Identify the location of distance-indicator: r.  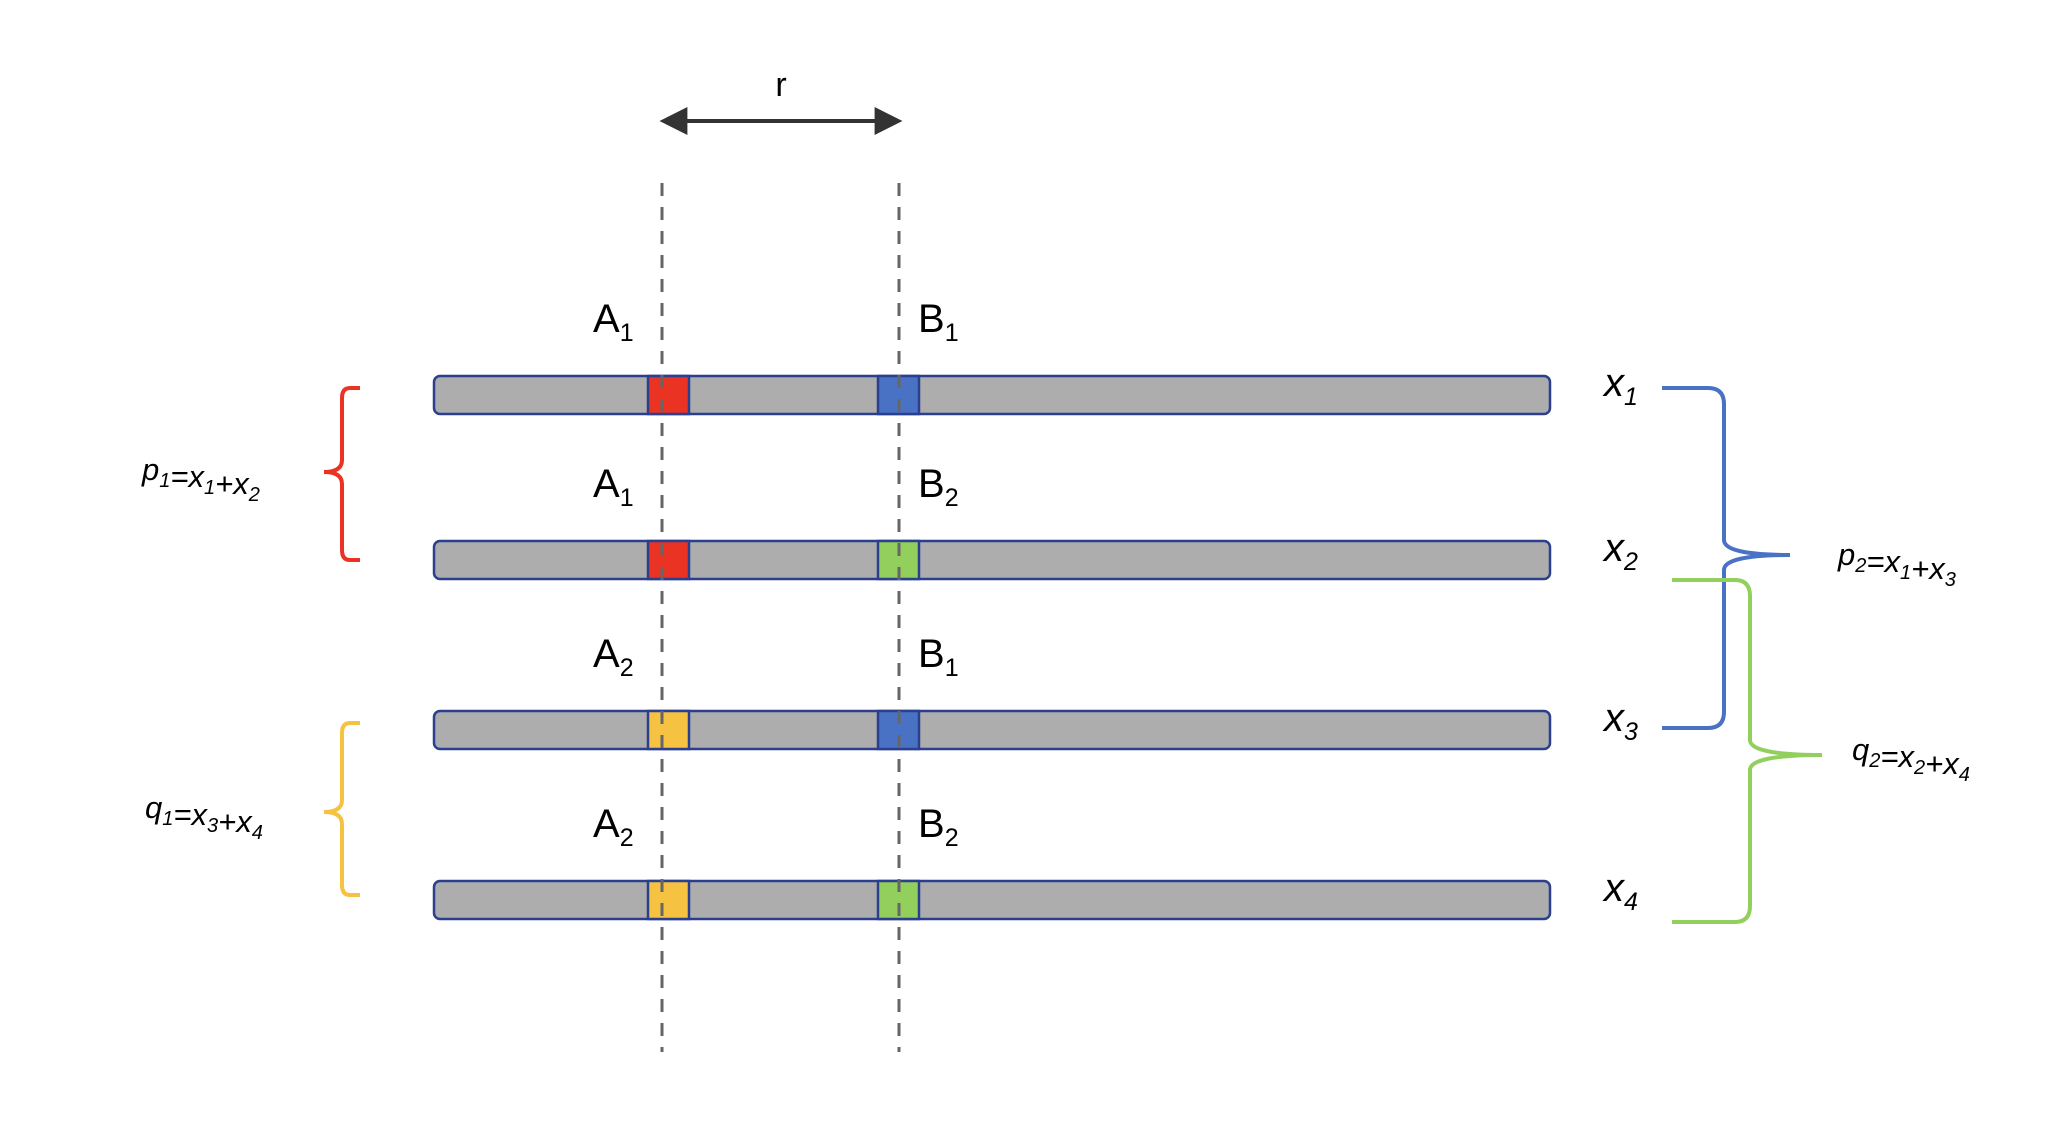
(781, 100).